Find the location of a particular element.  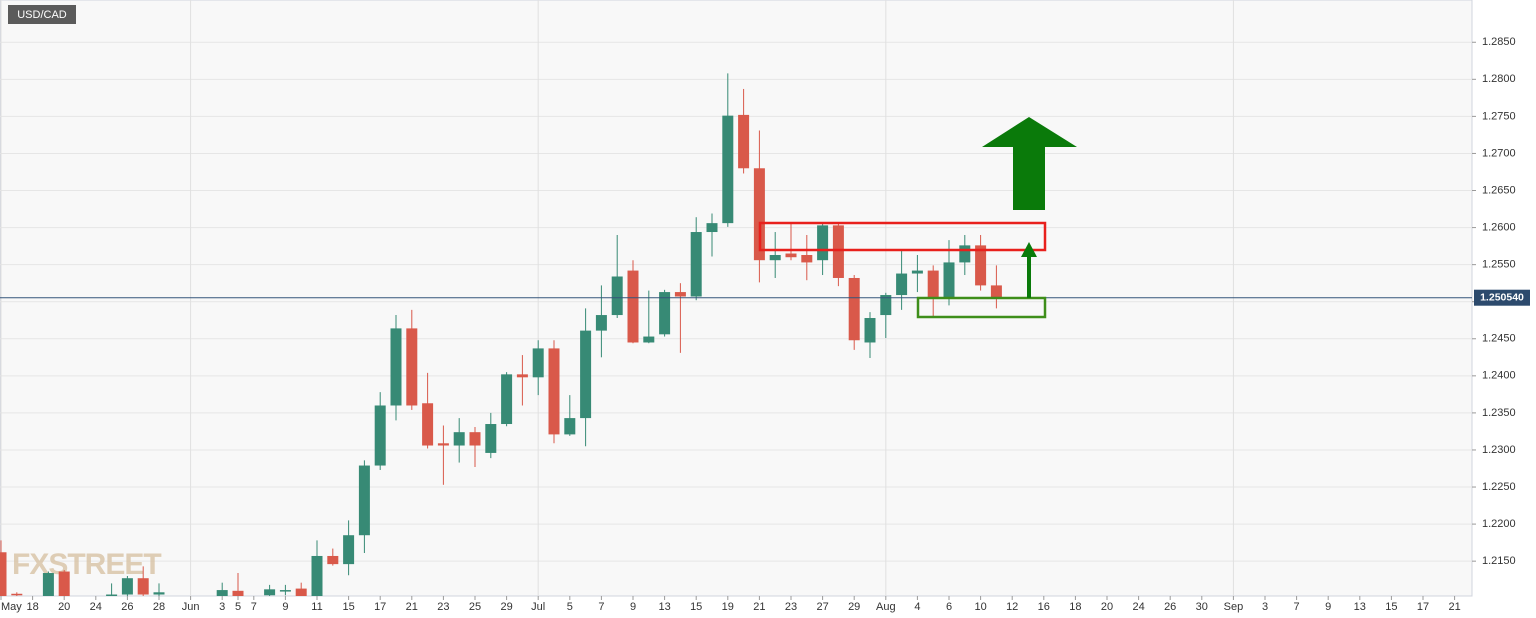

resistance-box is located at coordinates (902, 236).